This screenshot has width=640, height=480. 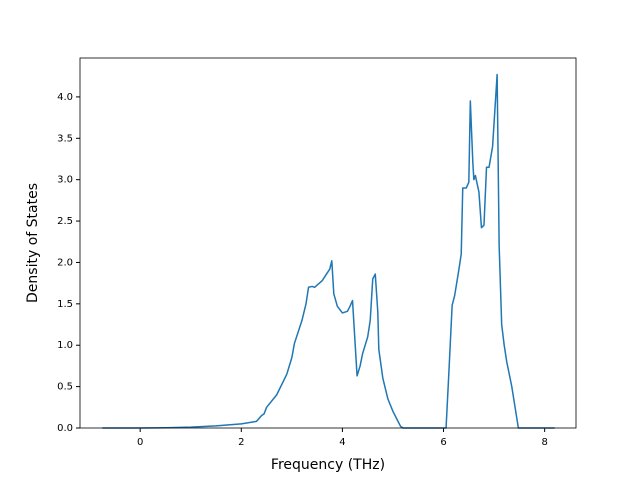 What do you see at coordinates (65, 387) in the screenshot?
I see `y-tick-label: 0.5` at bounding box center [65, 387].